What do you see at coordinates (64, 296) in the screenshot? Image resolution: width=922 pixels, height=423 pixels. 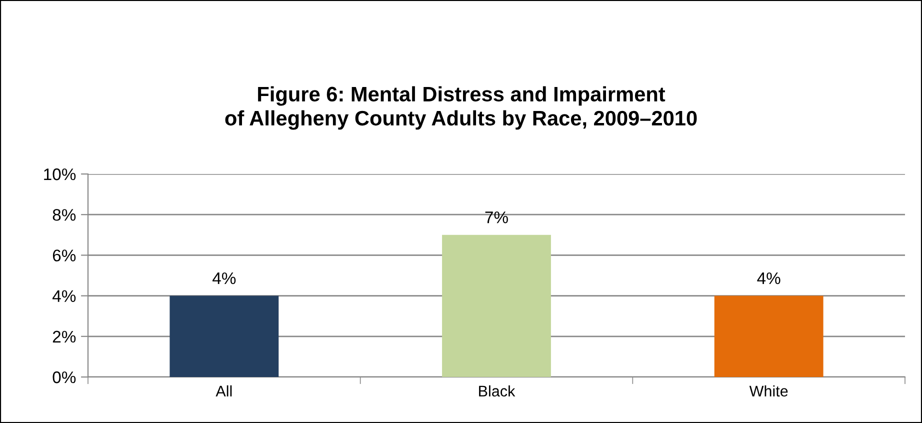 I see `y-tick-label: 4%` at bounding box center [64, 296].